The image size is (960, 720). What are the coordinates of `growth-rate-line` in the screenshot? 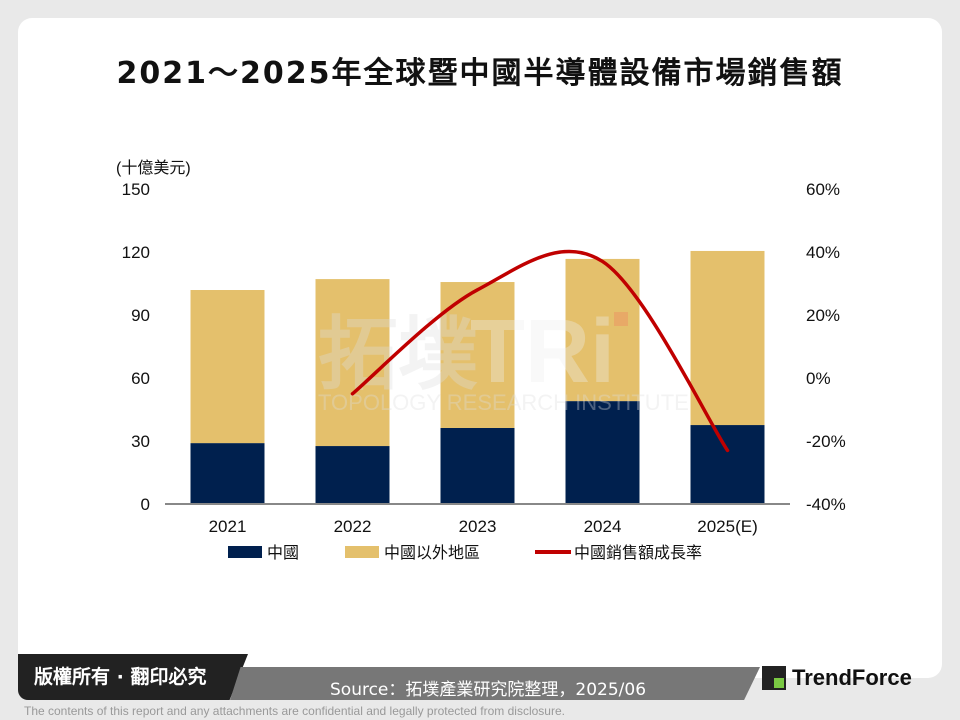 It's located at (540, 351).